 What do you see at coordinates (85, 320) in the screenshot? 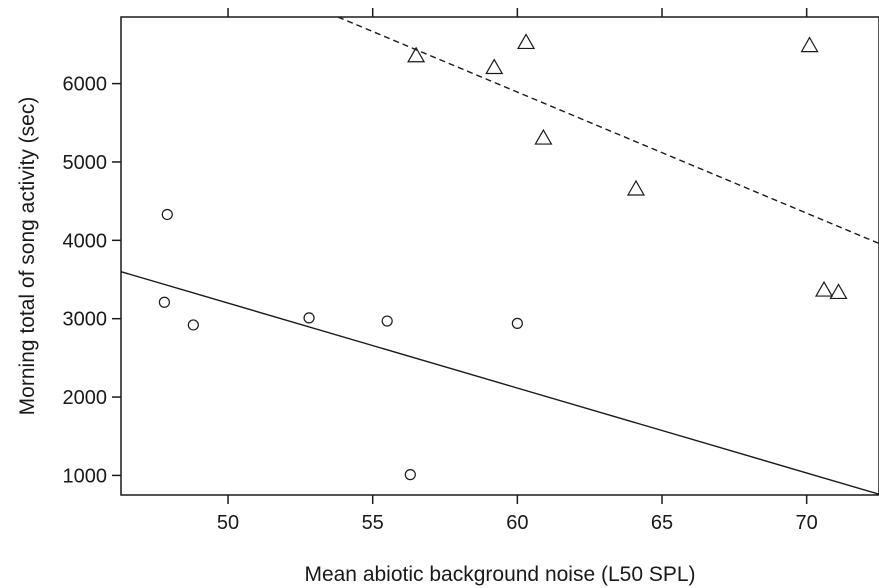
I see `y-tick-label: 3000` at bounding box center [85, 320].